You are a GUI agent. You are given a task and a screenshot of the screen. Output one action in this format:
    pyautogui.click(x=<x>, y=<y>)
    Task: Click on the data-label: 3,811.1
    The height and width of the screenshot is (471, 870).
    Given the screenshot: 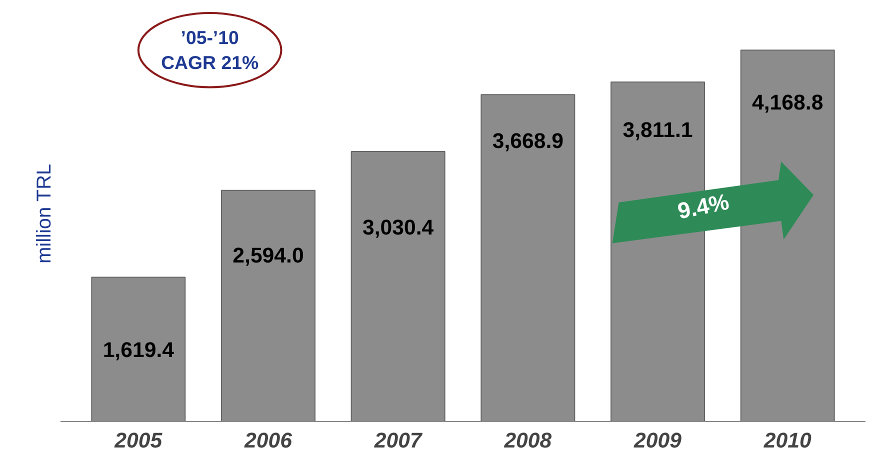 What is the action you would take?
    pyautogui.click(x=657, y=130)
    